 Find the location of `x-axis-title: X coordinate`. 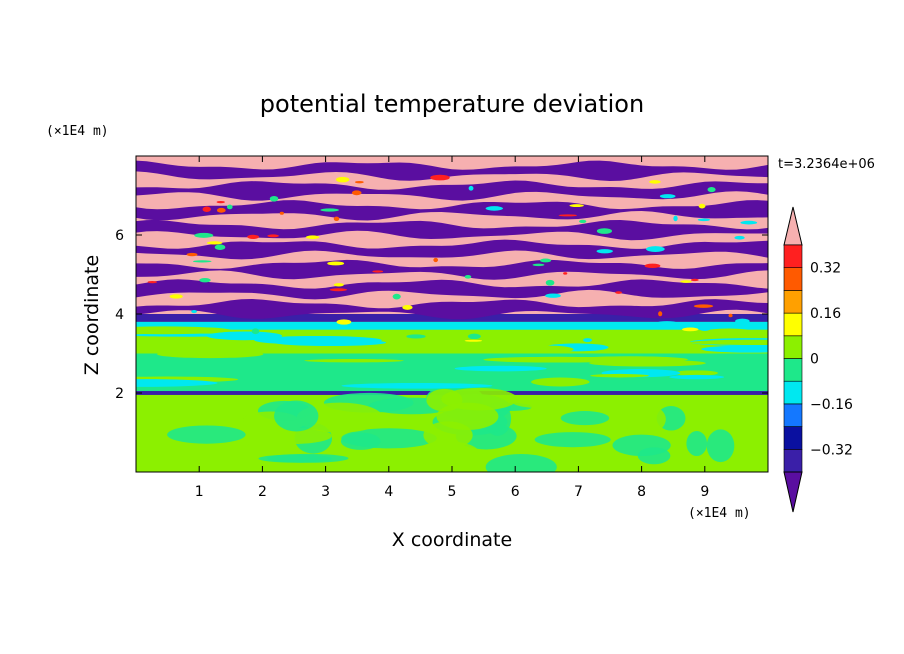

x-axis-title: X coordinate is located at coordinates (452, 540).